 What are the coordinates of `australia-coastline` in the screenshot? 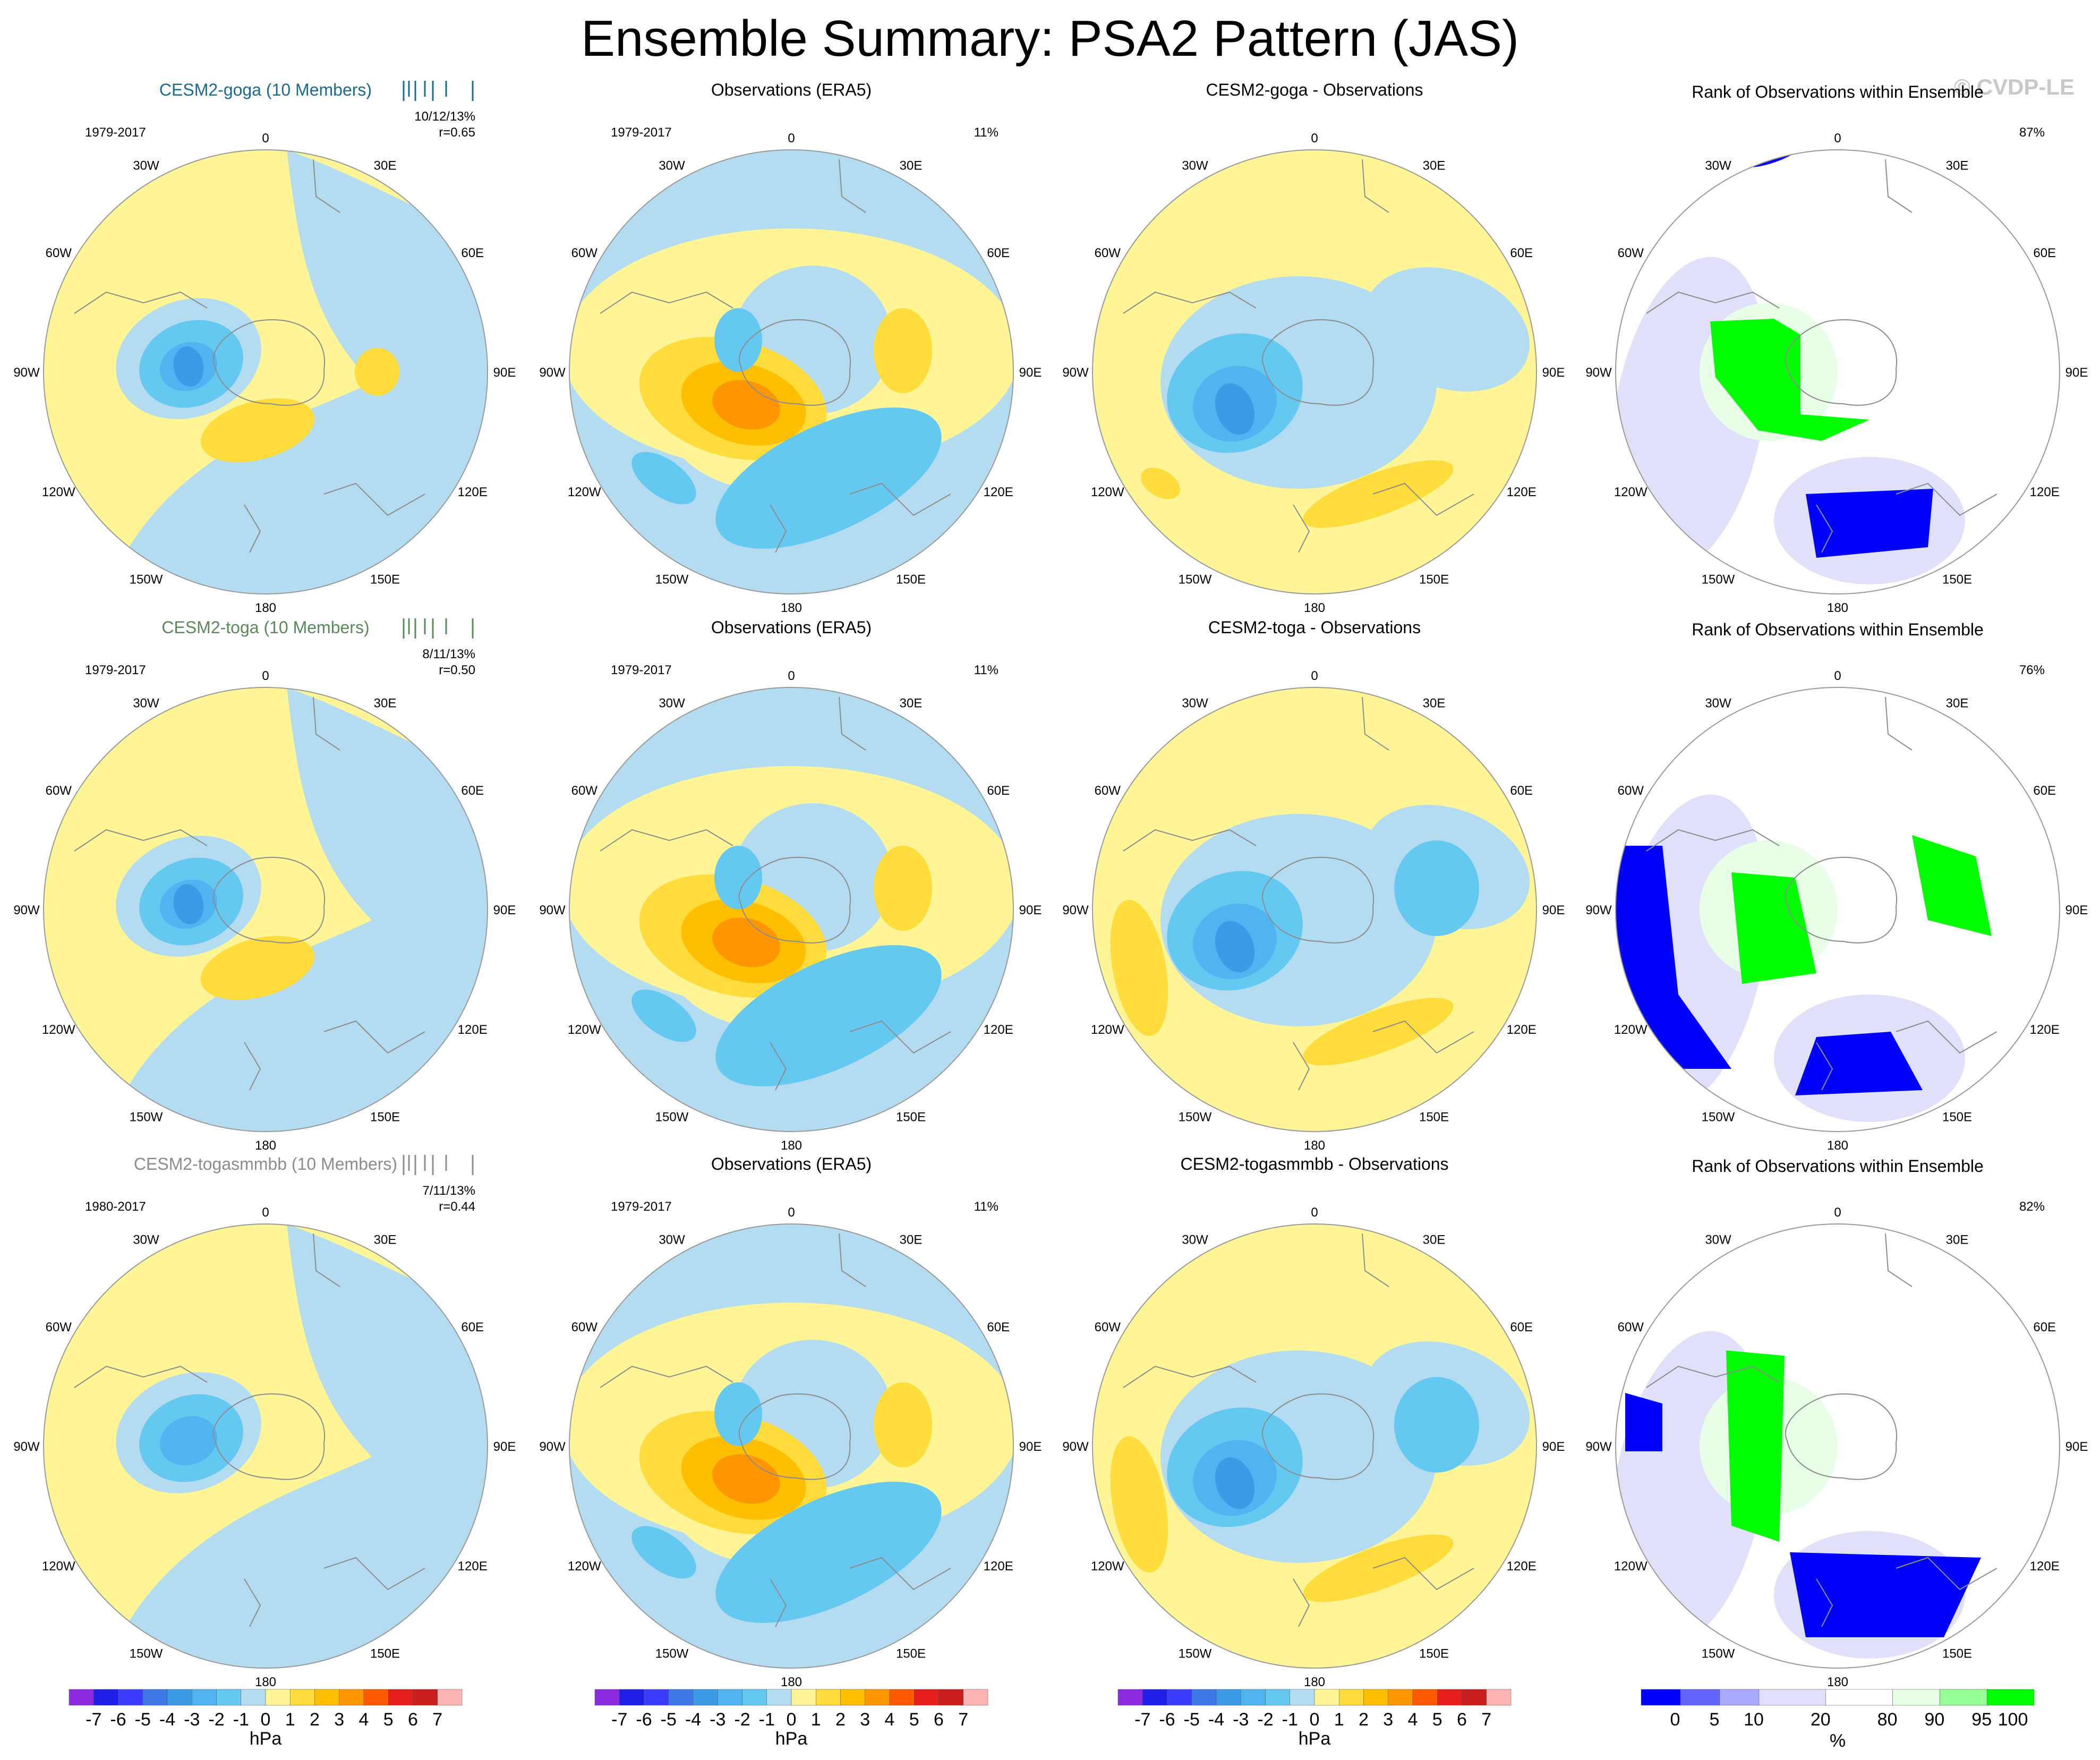 It's located at (374, 499).